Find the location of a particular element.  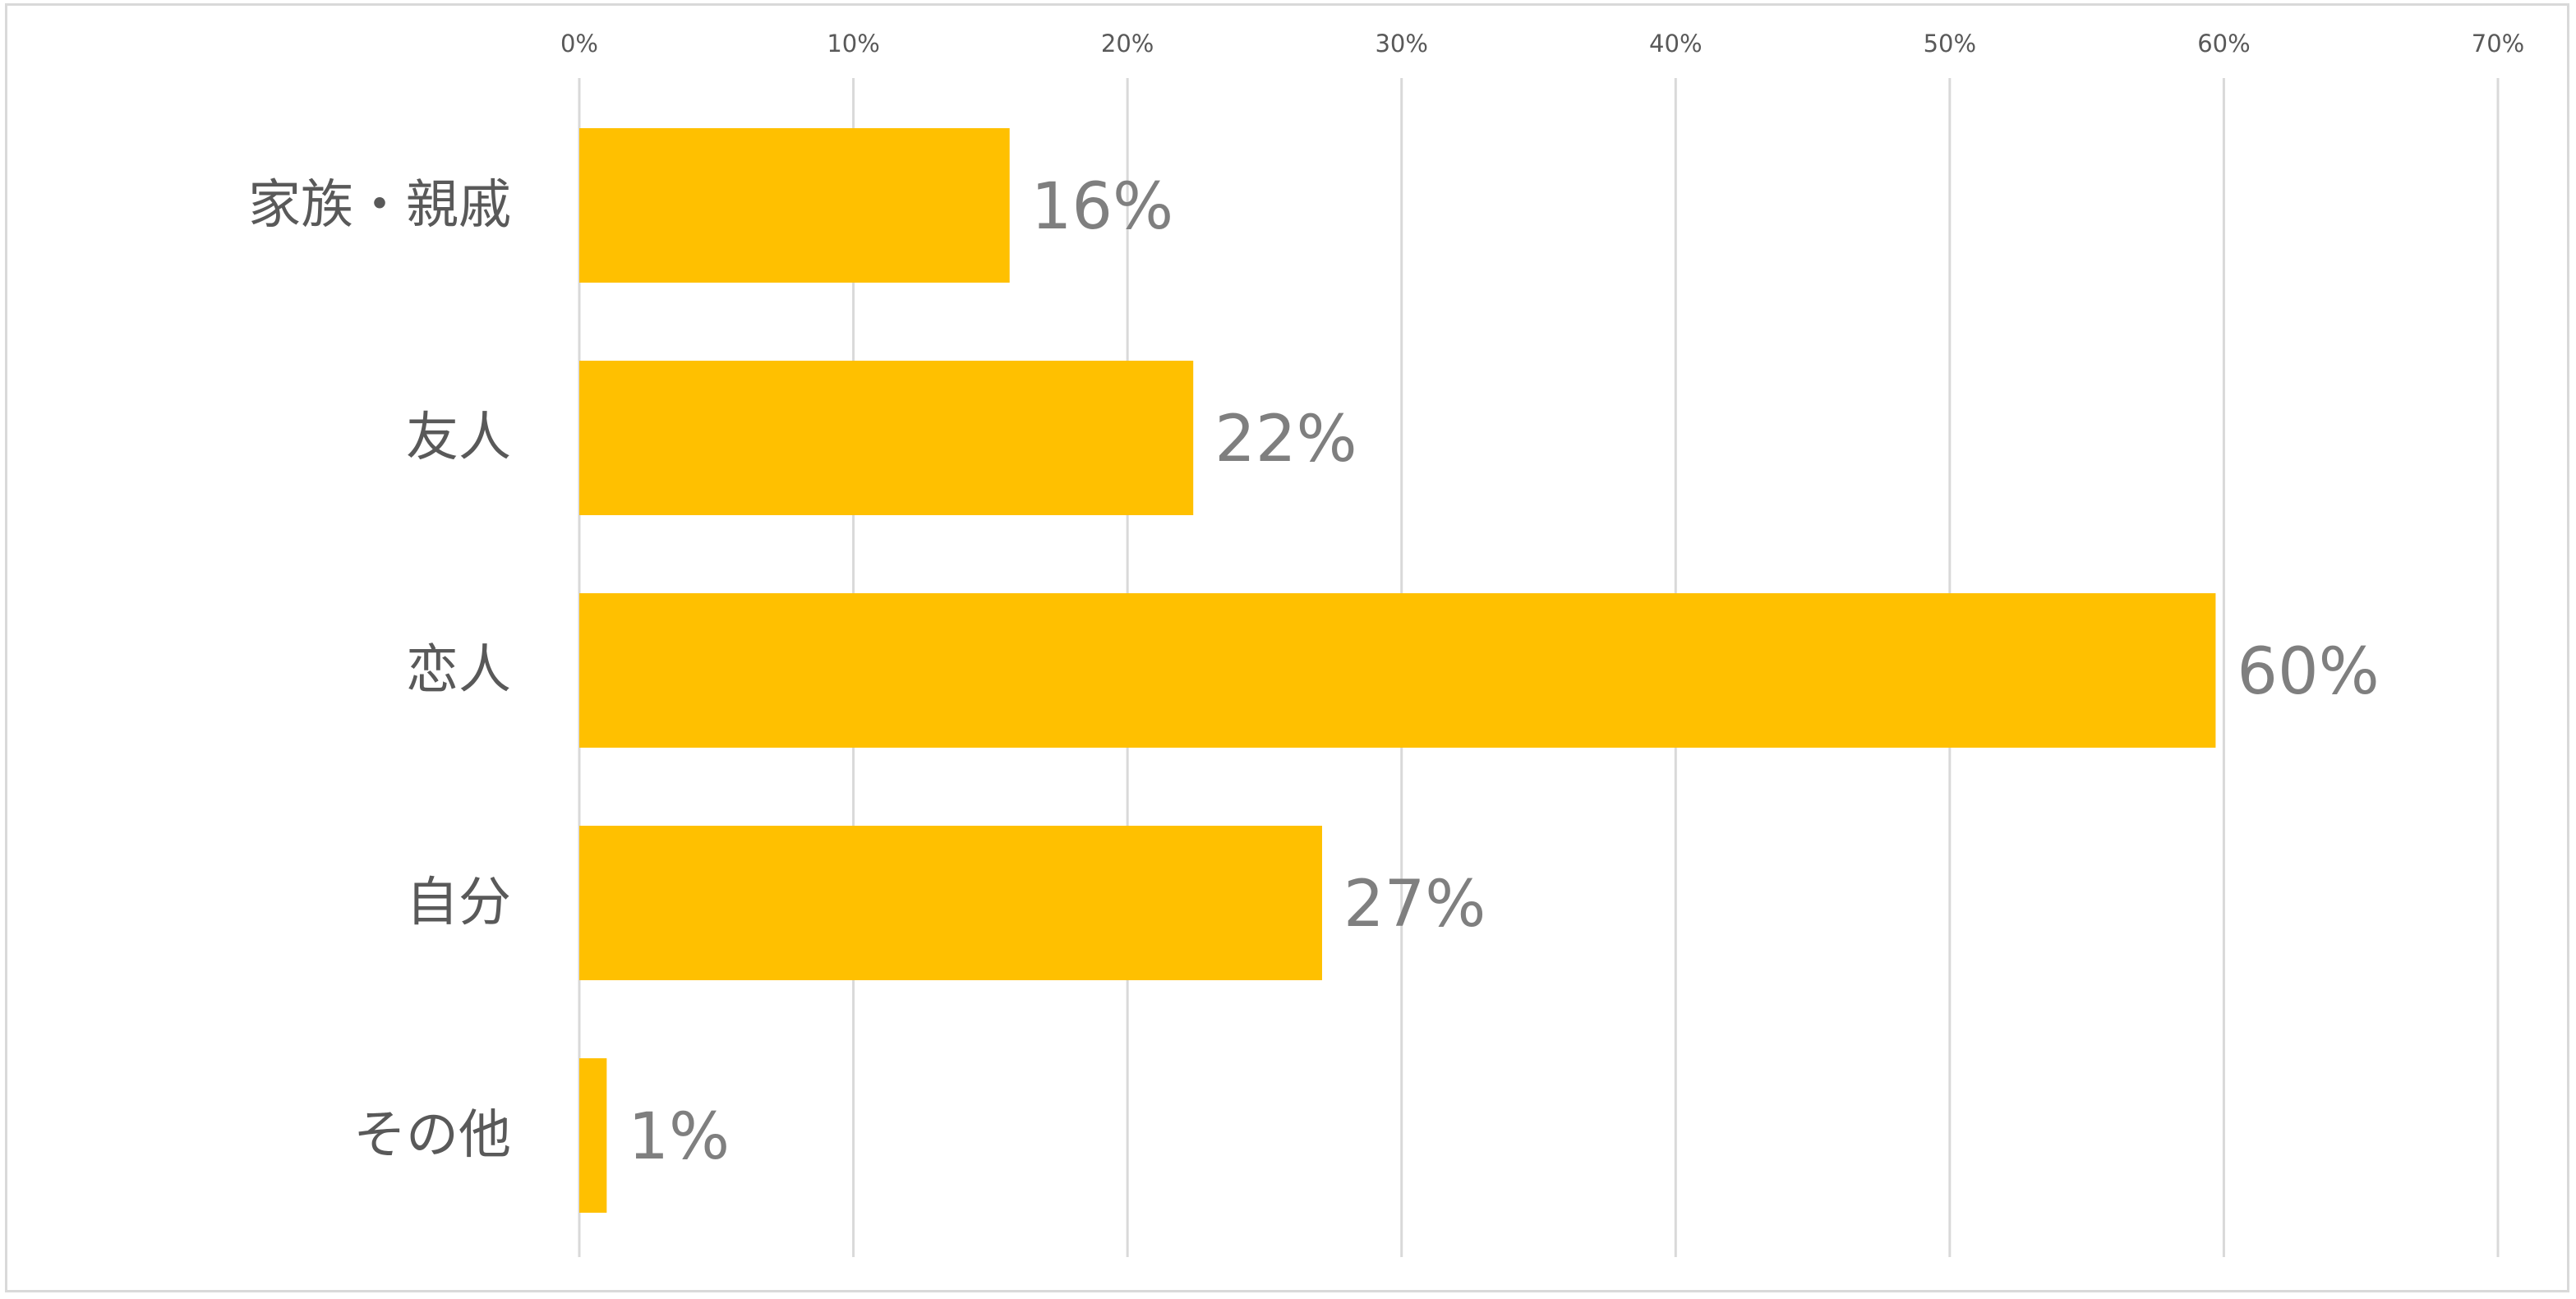

data-label: 27% is located at coordinates (1414, 905).